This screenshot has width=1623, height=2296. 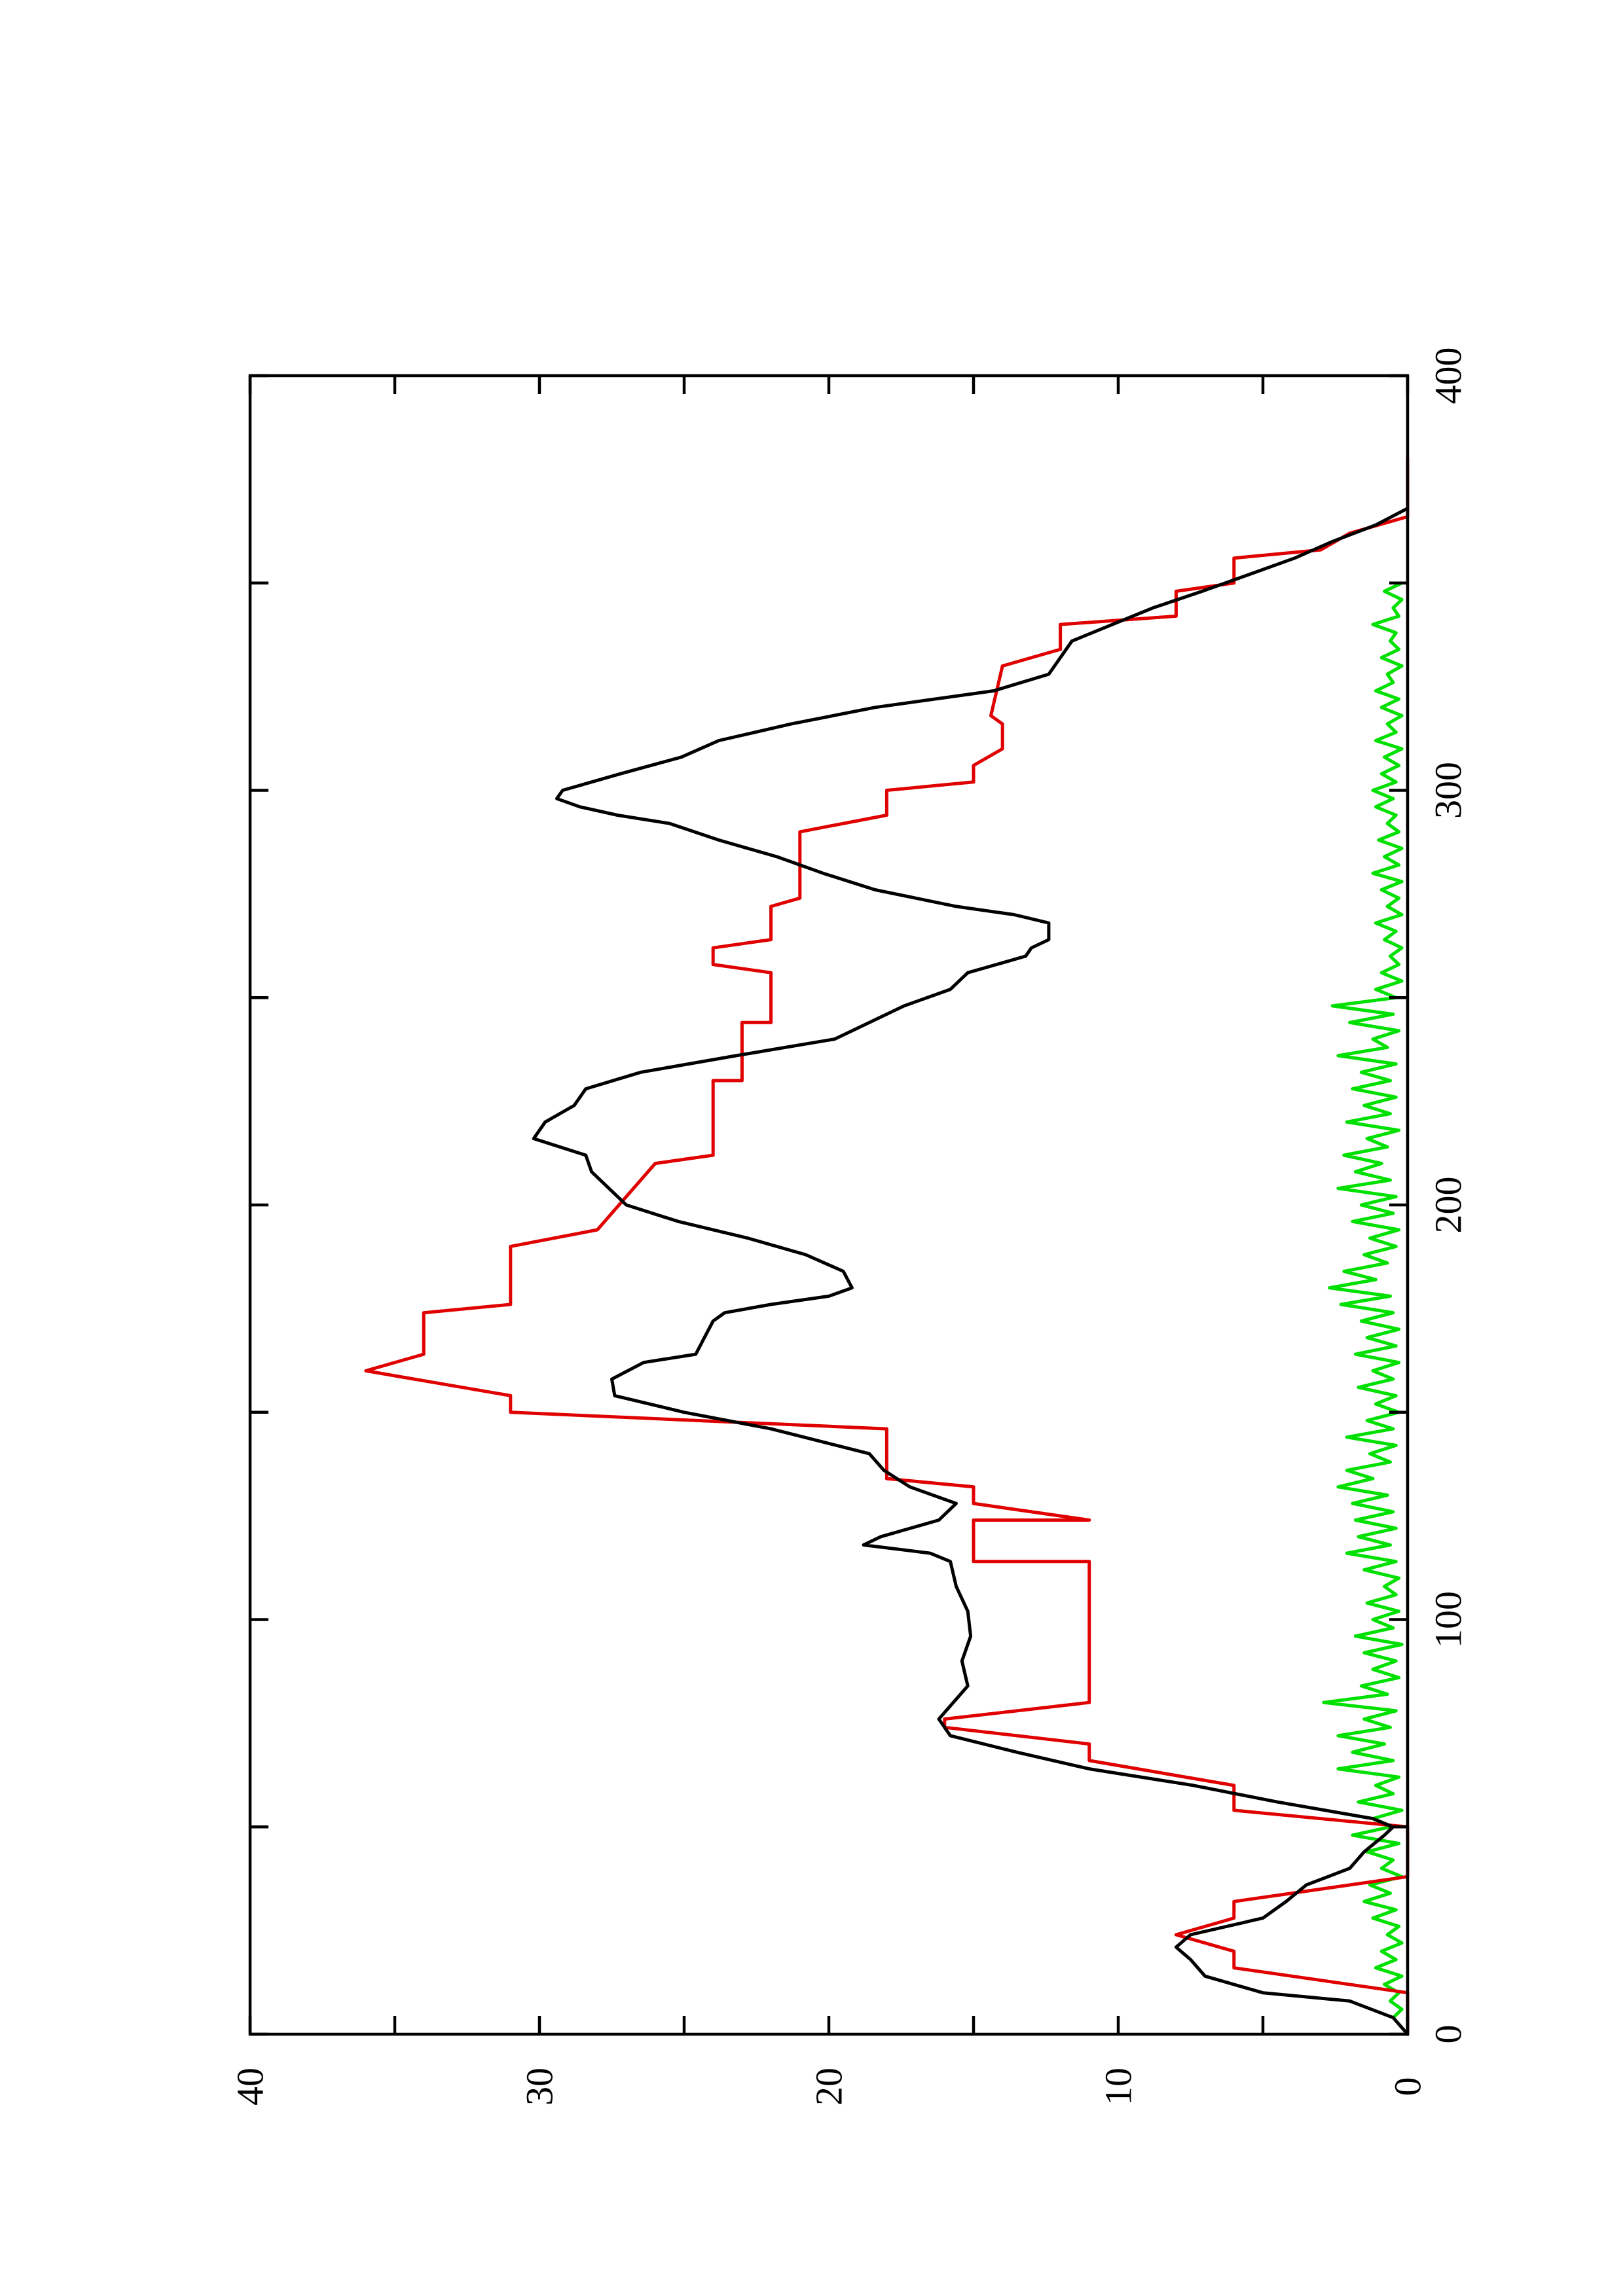 I want to click on x-tick-label: 100, so click(x=1448, y=1620).